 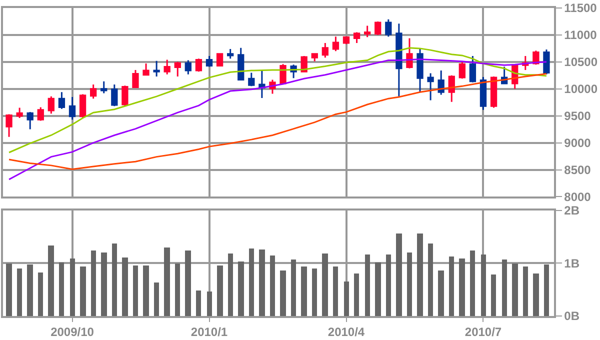 What do you see at coordinates (572, 211) in the screenshot?
I see `y-tick-label: 2B` at bounding box center [572, 211].